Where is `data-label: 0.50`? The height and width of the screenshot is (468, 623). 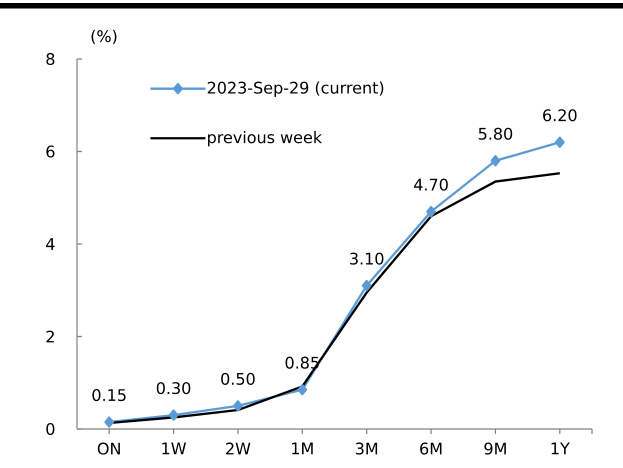 data-label: 0.50 is located at coordinates (238, 378).